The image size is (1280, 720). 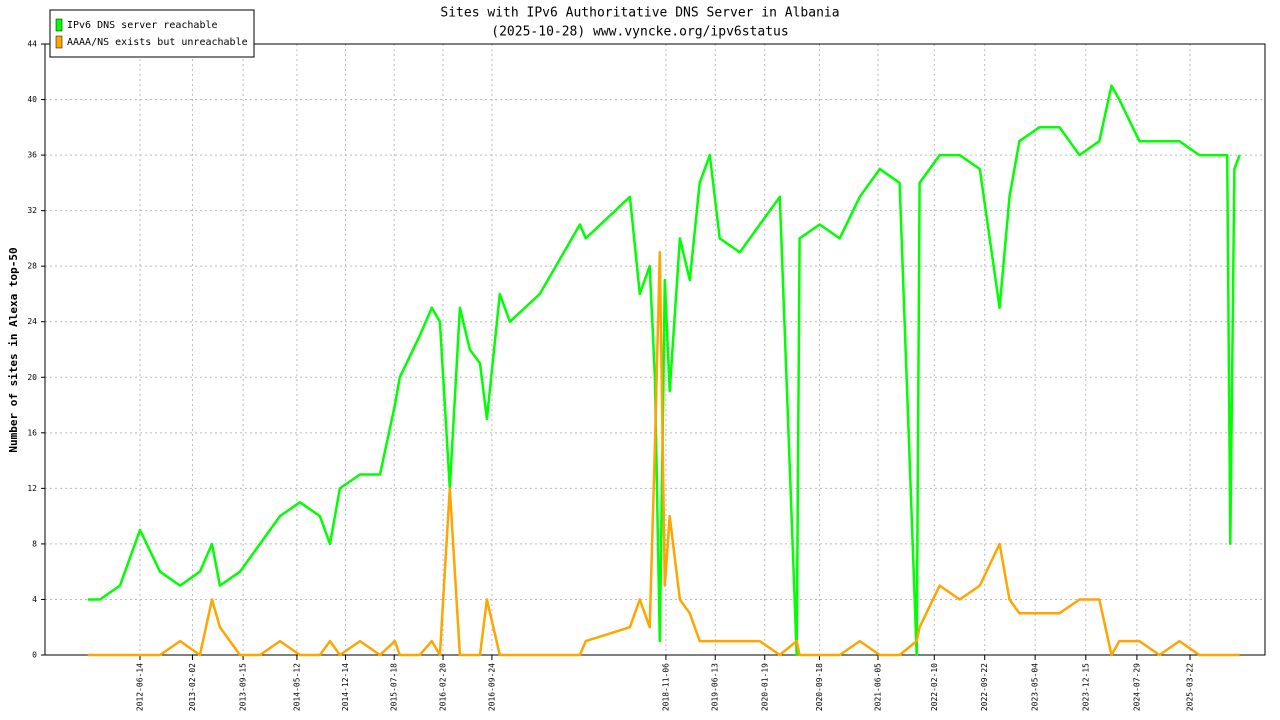 I want to click on y-axis-label: Number of sites in Alexa top-50, so click(x=13, y=349).